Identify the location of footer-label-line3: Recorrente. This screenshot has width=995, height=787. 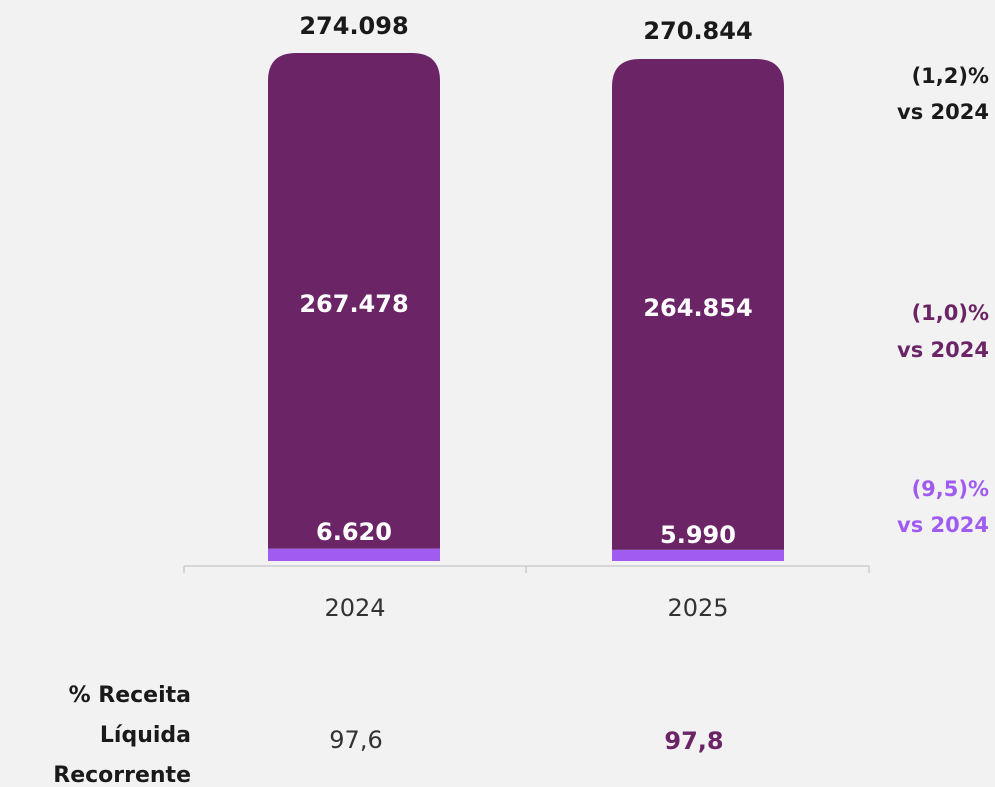
(122, 775).